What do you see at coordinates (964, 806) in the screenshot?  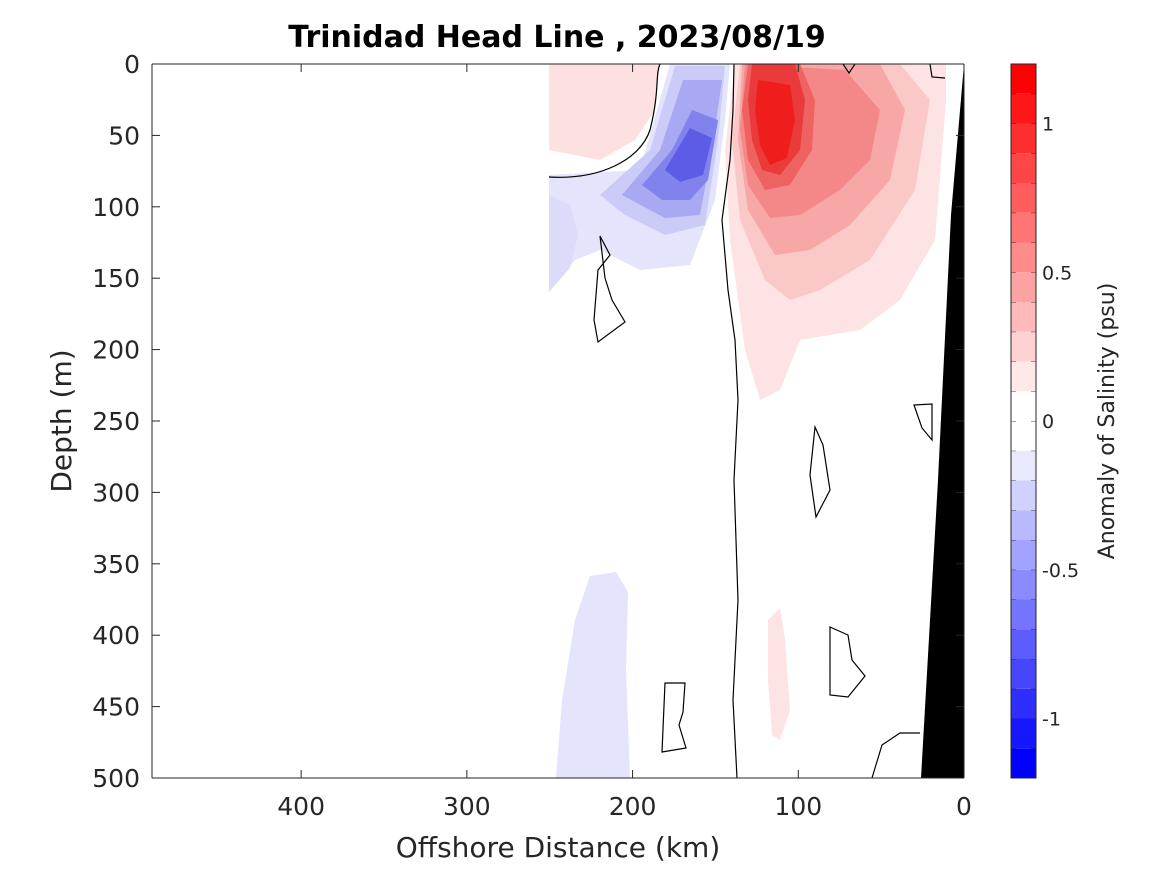 I see `x-tick-label: 0` at bounding box center [964, 806].